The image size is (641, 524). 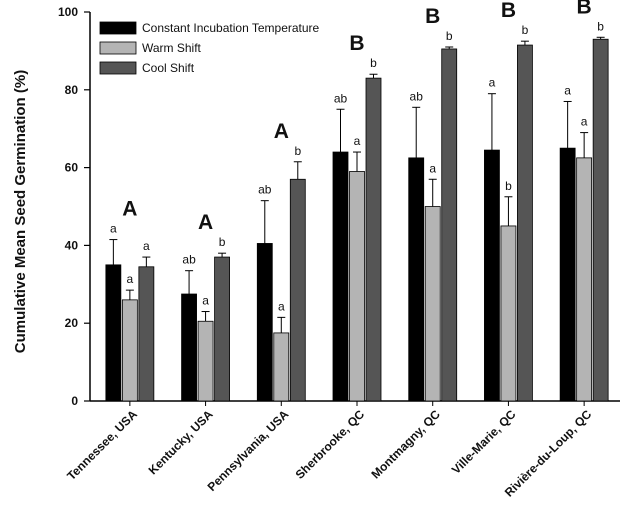 What do you see at coordinates (20, 211) in the screenshot?
I see `y-axis-label: Cumulative Mean Seed Germination (%)` at bounding box center [20, 211].